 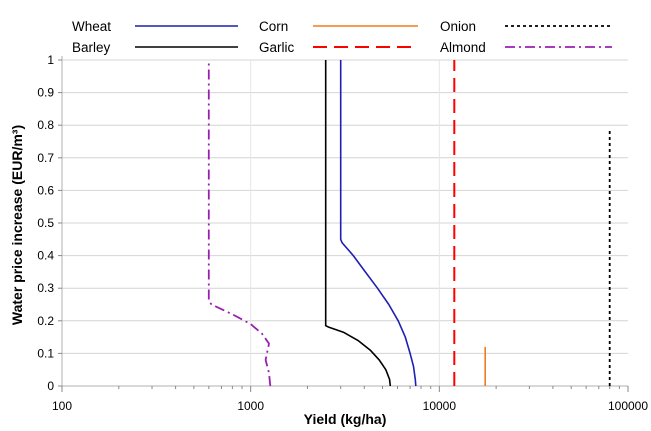 I want to click on y-tick-label: 0.5, so click(x=45, y=223).